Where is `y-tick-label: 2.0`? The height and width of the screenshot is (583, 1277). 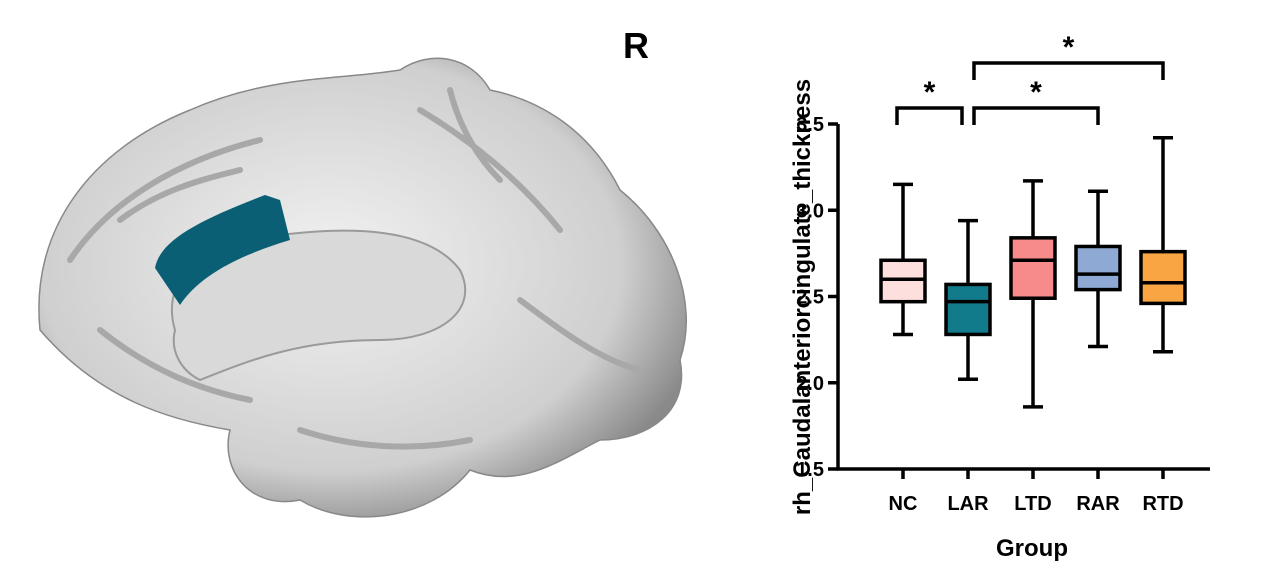
y-tick-label: 2.0 is located at coordinates (810, 384).